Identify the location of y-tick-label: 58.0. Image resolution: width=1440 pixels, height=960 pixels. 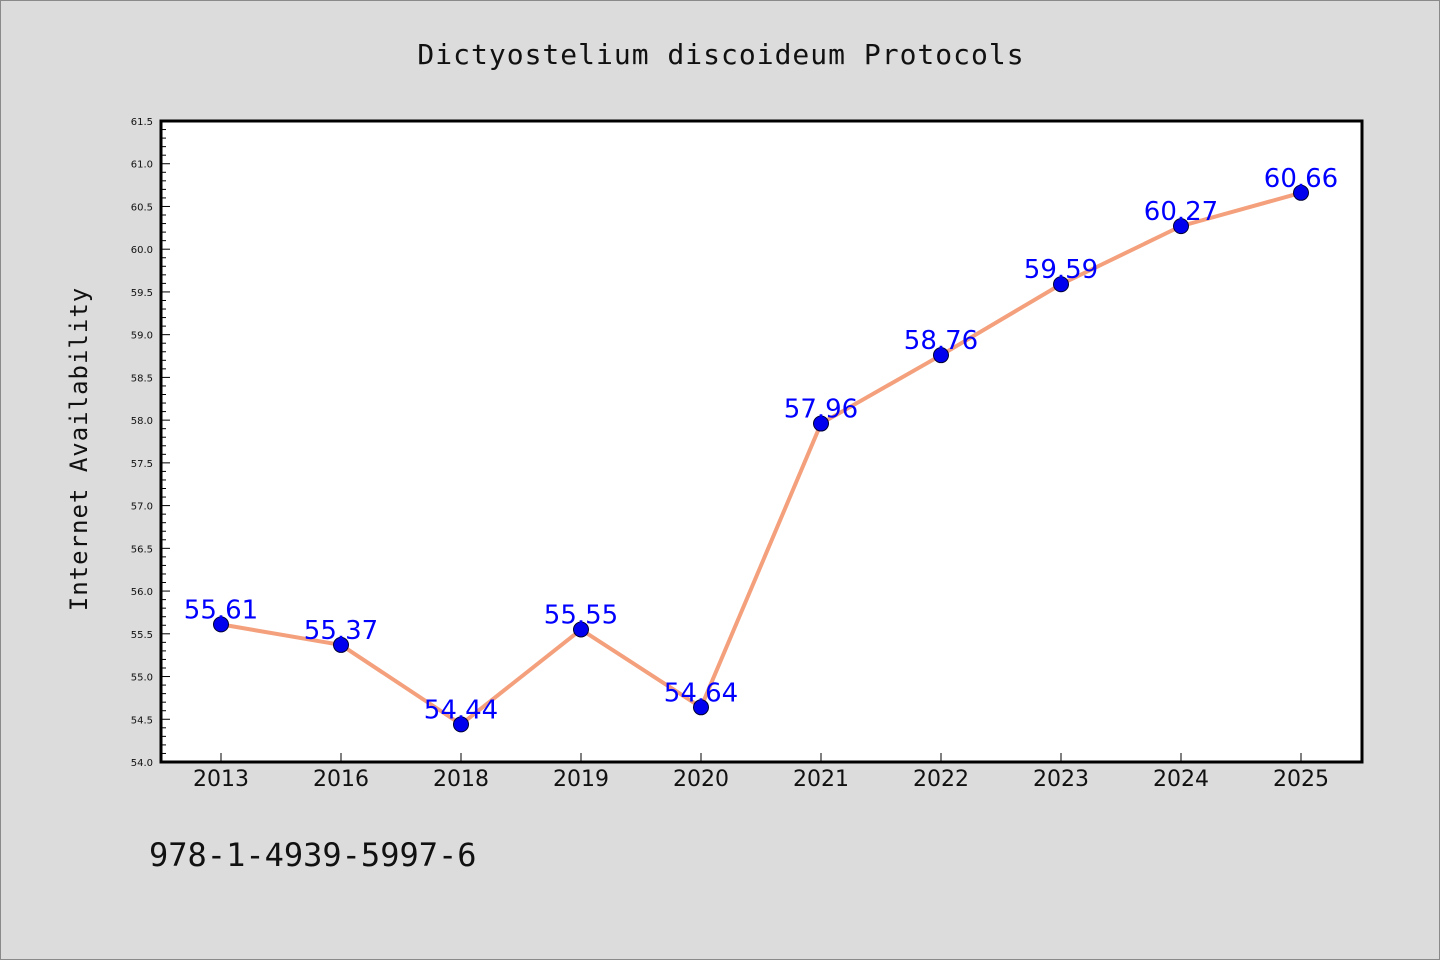
(142, 421).